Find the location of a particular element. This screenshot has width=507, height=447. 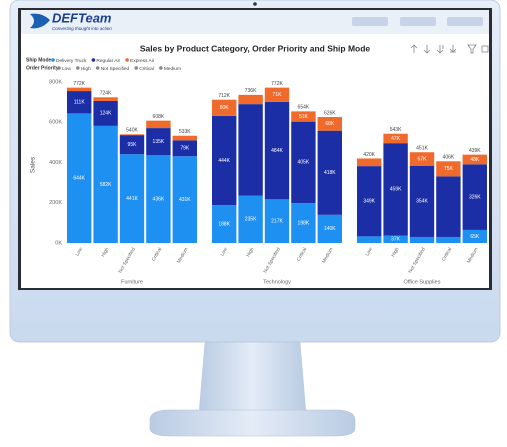

y-tick-label: 200K is located at coordinates (55, 203).